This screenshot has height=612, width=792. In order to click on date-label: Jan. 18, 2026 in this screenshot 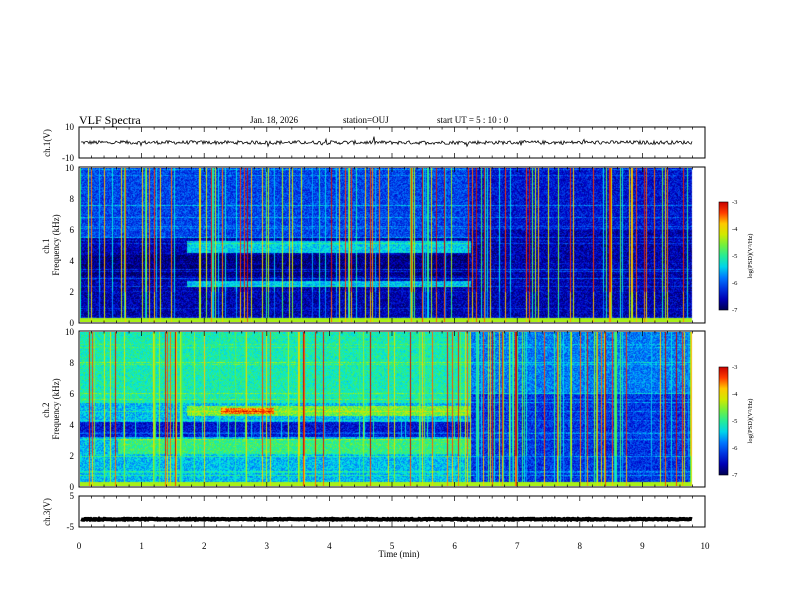, I will do `click(274, 120)`.